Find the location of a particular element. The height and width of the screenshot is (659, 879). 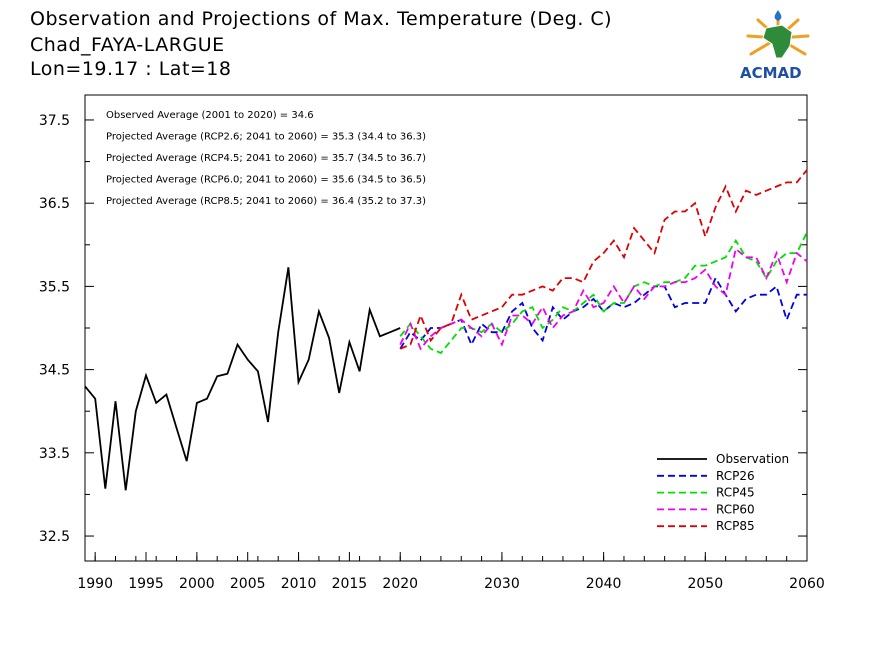

y-tick-label: 37.5 is located at coordinates (54, 121).